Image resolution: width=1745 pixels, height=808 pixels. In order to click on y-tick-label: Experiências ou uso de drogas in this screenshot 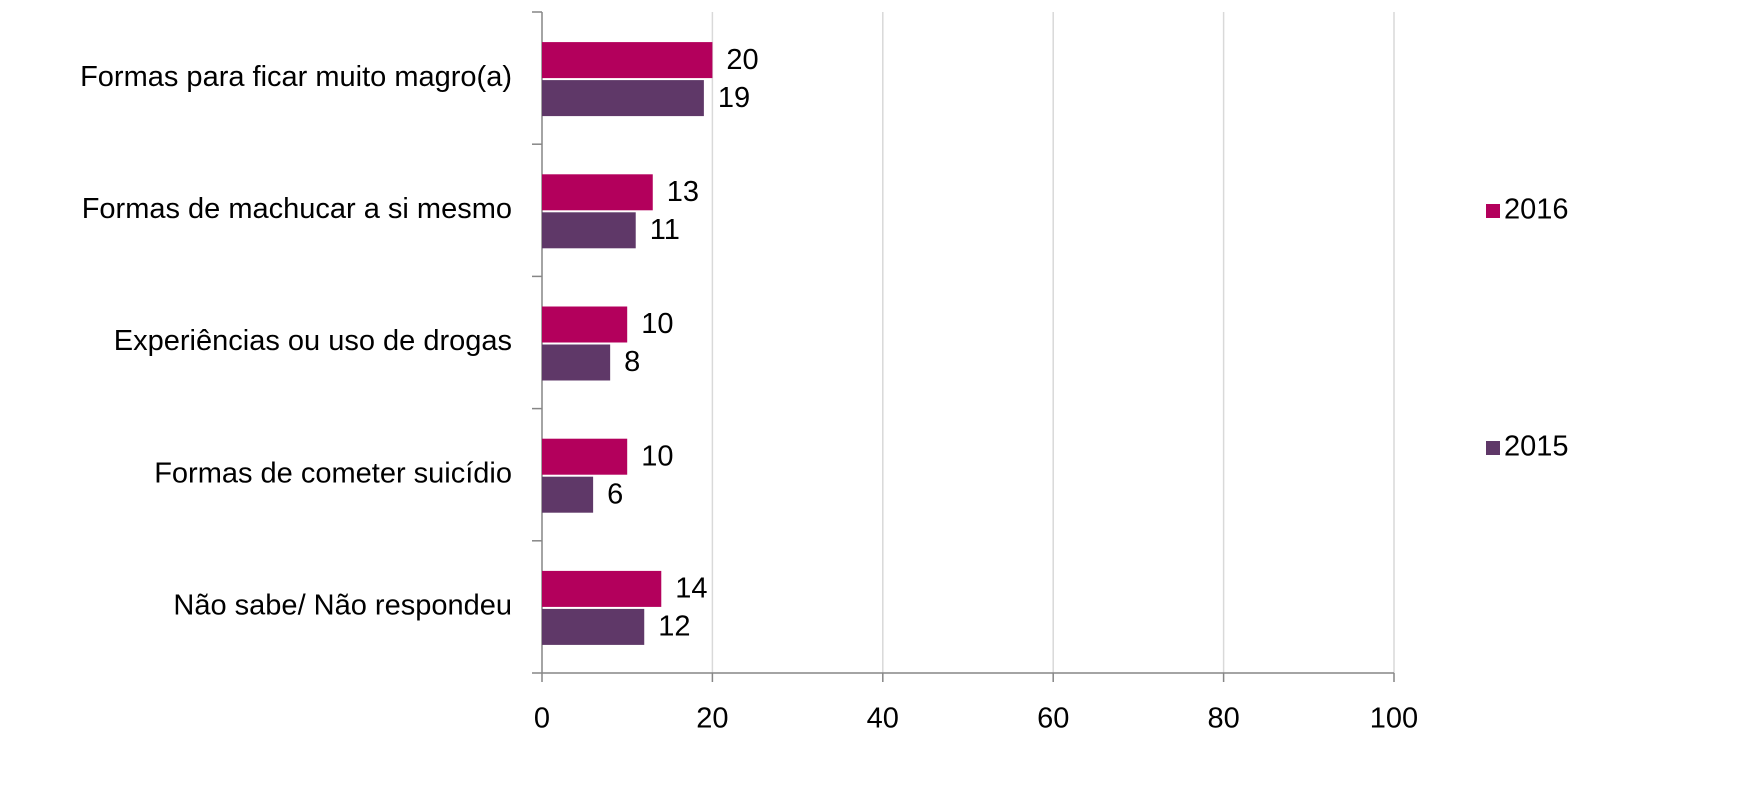, I will do `click(313, 341)`.